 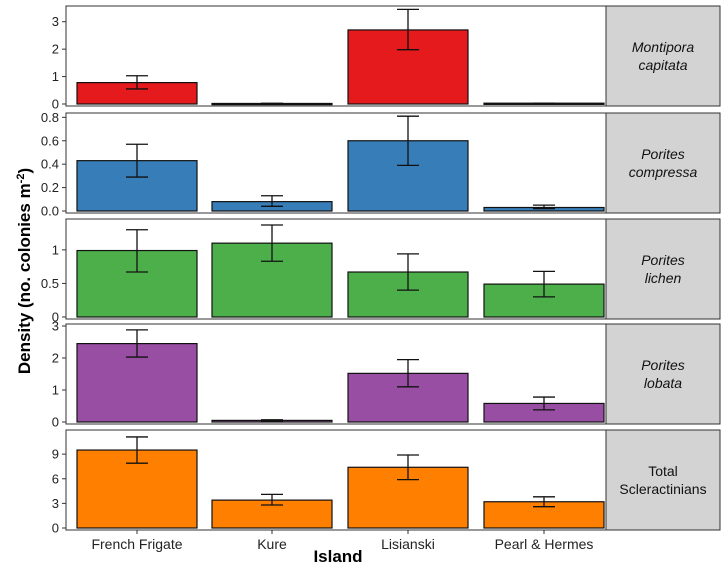 What do you see at coordinates (337, 556) in the screenshot?
I see `x-axis-title: Island` at bounding box center [337, 556].